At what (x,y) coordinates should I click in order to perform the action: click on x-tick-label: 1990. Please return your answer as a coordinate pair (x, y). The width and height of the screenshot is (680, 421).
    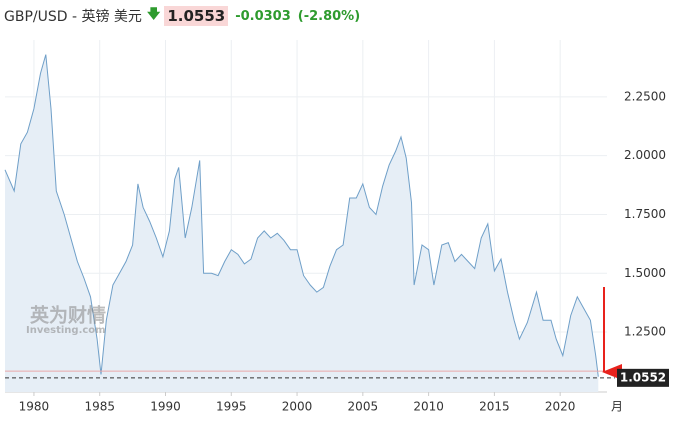
    Looking at the image, I should click on (165, 407).